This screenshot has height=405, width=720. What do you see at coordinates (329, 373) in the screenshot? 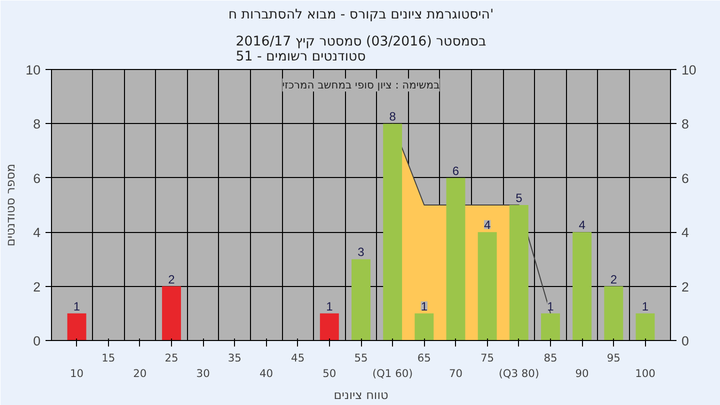
I see `x-tick-label: 50` at bounding box center [329, 373].